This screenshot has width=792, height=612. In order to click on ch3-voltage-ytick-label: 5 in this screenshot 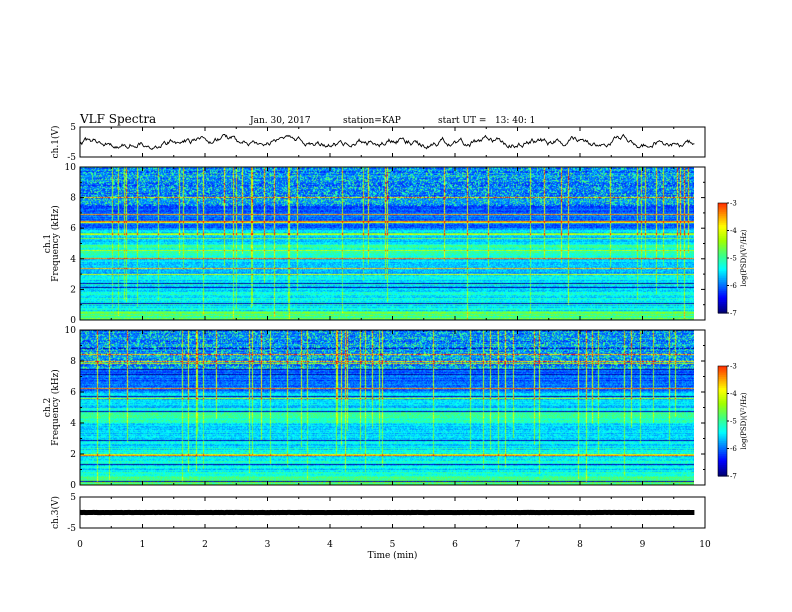, I will do `click(73, 498)`.